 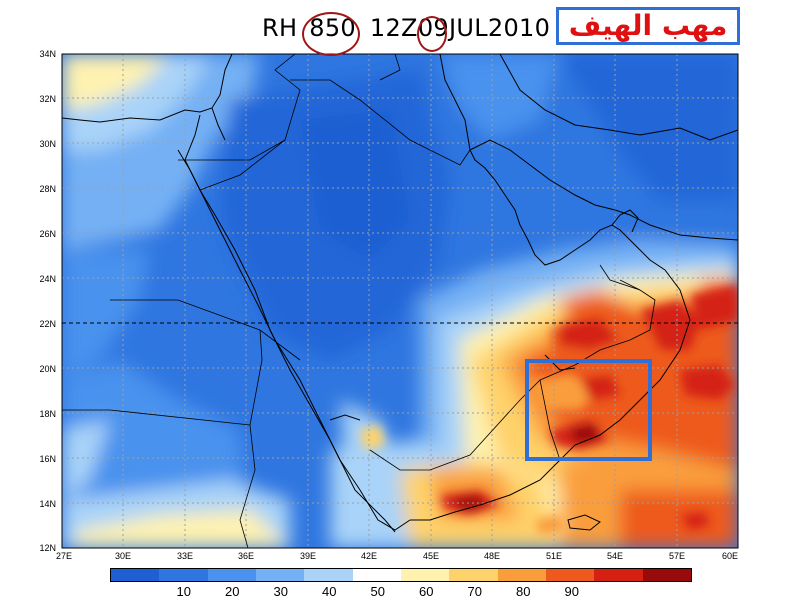 What do you see at coordinates (474, 591) in the screenshot?
I see `colorbar-label: 70` at bounding box center [474, 591].